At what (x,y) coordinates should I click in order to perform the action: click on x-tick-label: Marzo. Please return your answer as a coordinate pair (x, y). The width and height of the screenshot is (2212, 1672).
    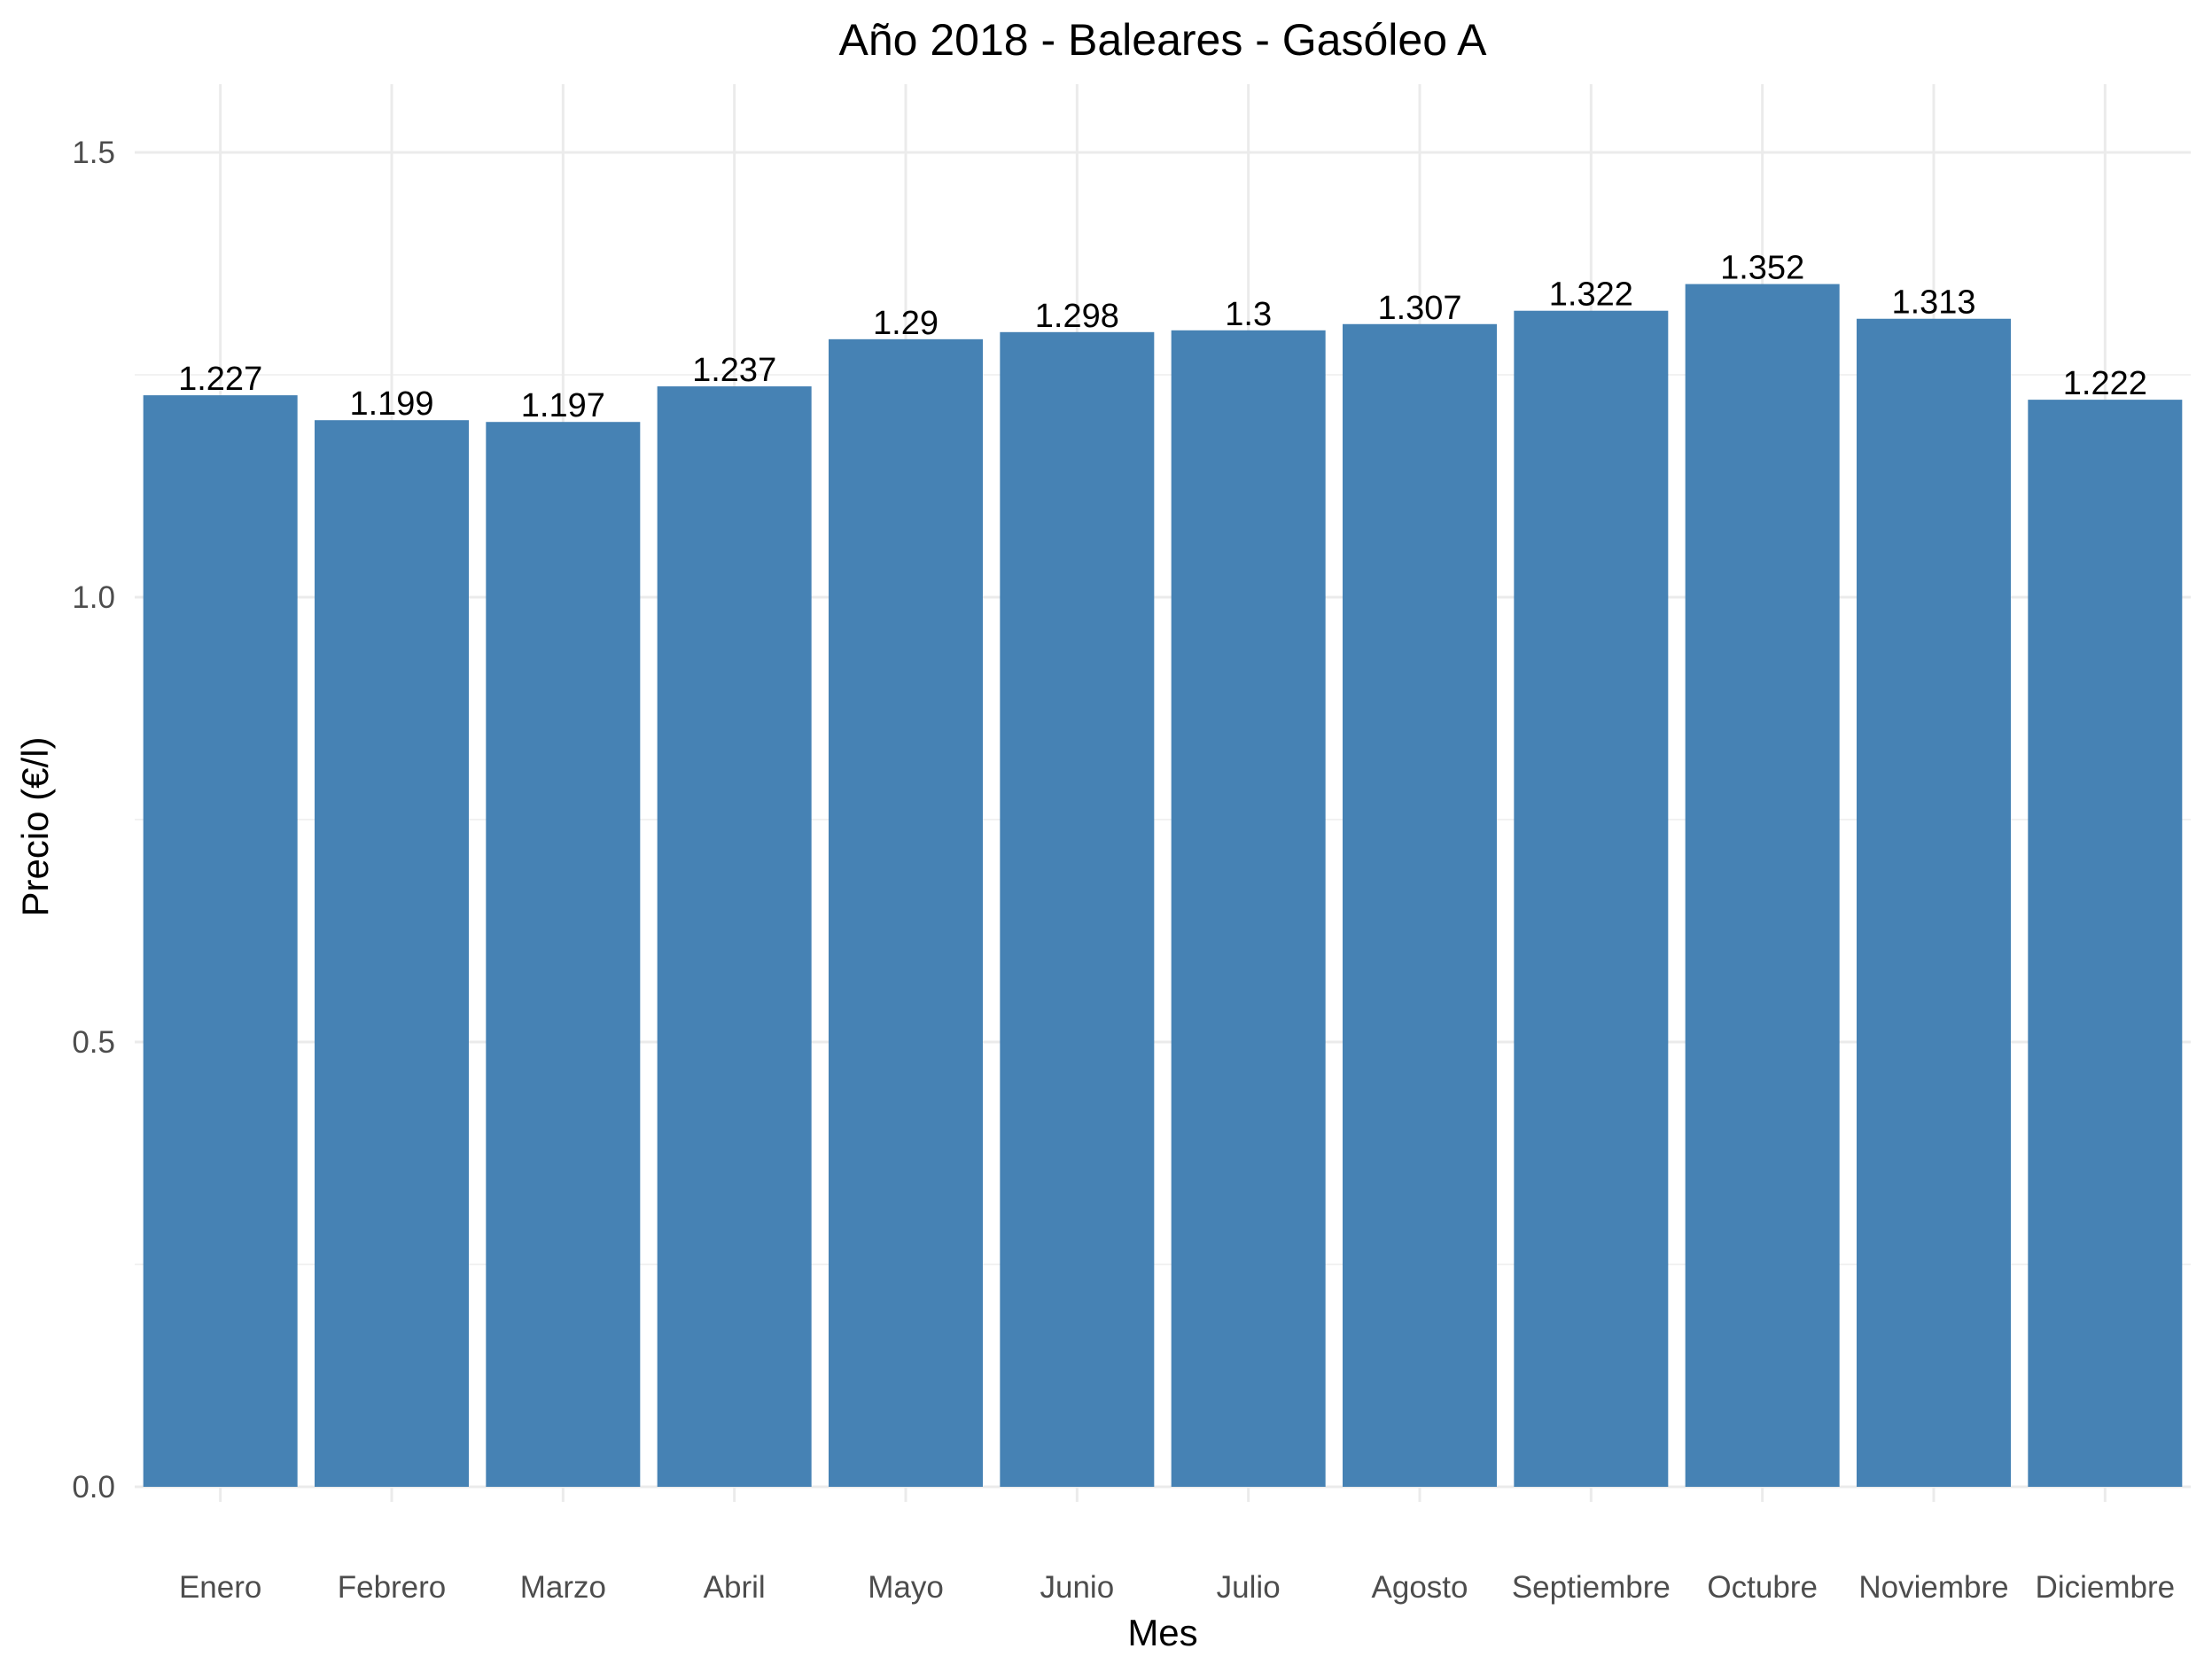
    Looking at the image, I should click on (563, 1588).